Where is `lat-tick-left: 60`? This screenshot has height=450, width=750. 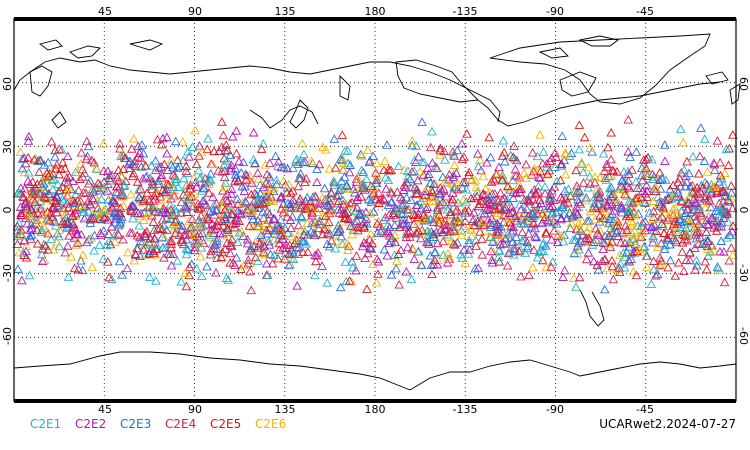
lat-tick-left: 60 is located at coordinates (7, 84).